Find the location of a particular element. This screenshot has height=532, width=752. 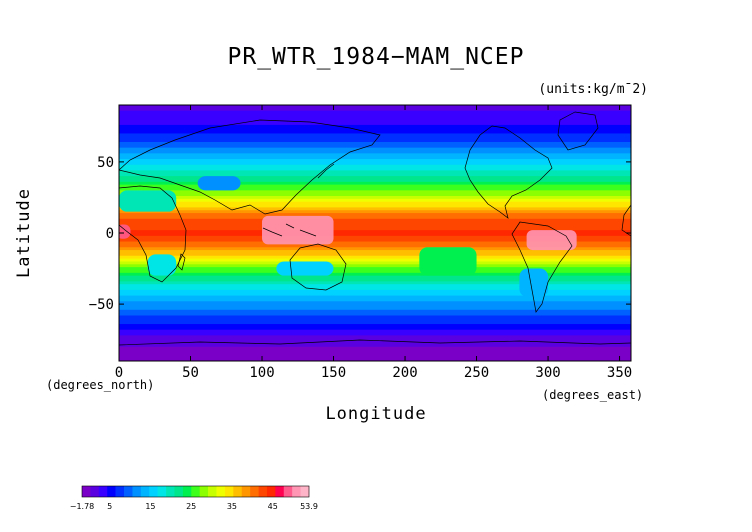

x-tick-label: 250 is located at coordinates (476, 373).